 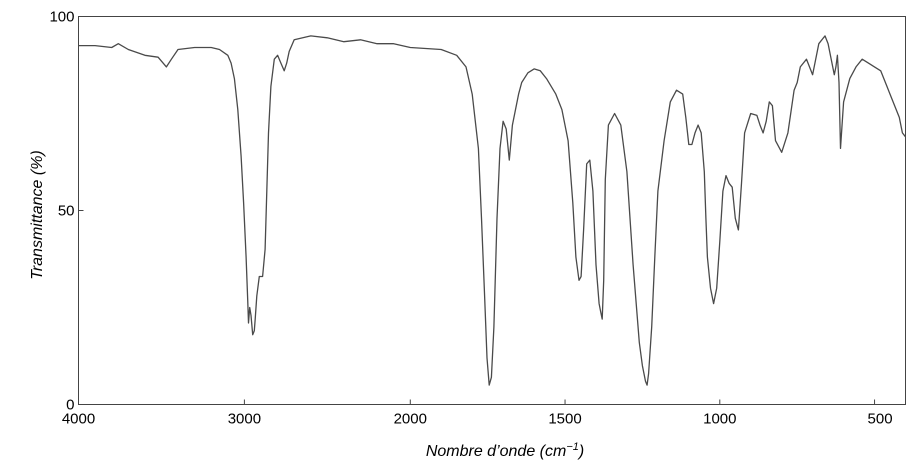 I want to click on x-tick-label: 3000, so click(x=244, y=419).